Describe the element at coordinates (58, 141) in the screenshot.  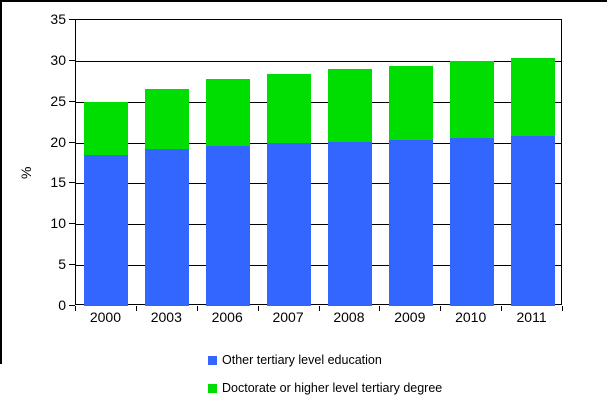
I see `y-axis-tick-label-20: 20` at that location.